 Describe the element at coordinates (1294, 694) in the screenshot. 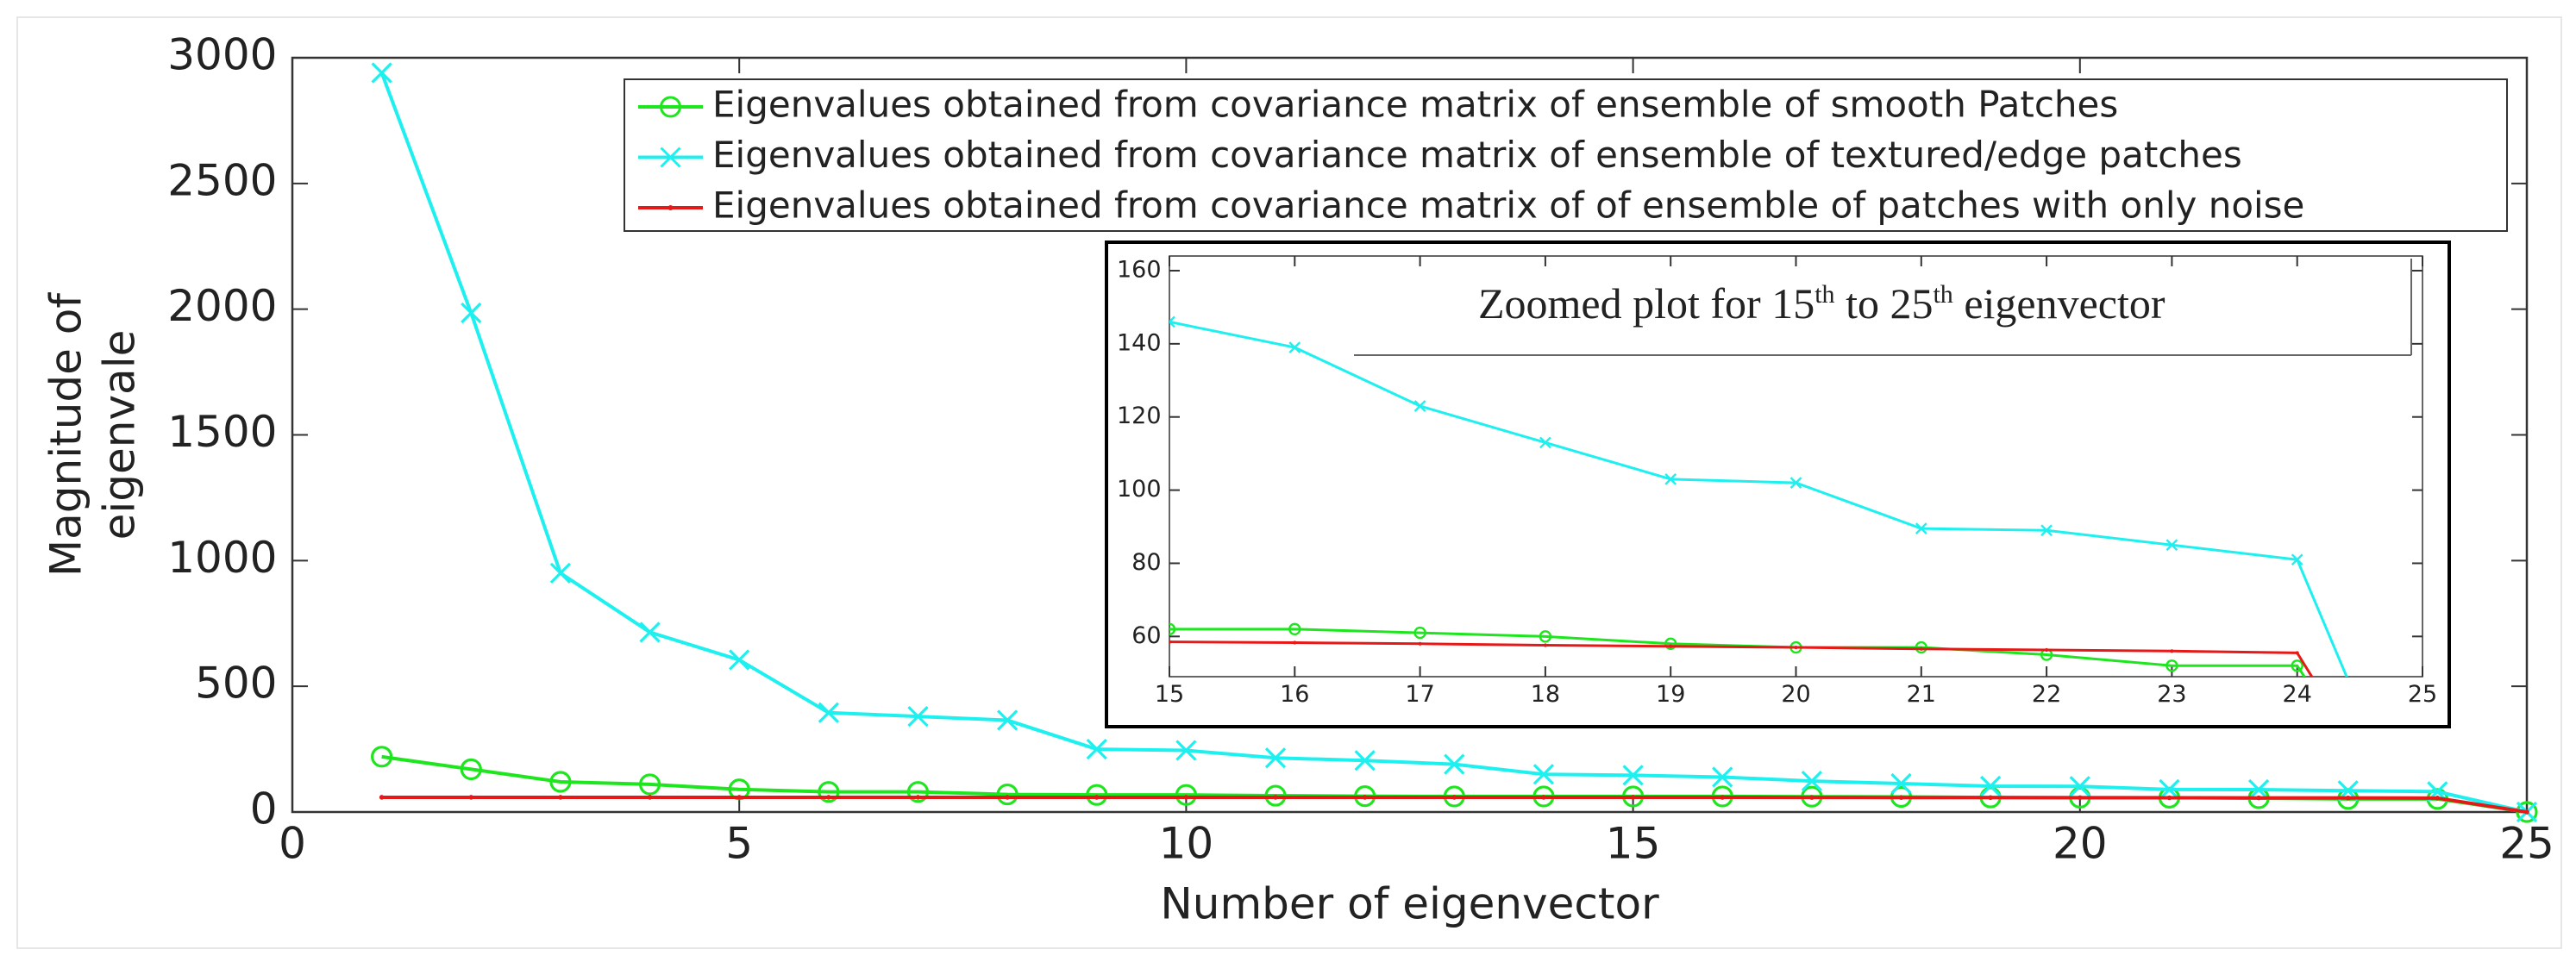

I see `x-tick-label: 16` at that location.